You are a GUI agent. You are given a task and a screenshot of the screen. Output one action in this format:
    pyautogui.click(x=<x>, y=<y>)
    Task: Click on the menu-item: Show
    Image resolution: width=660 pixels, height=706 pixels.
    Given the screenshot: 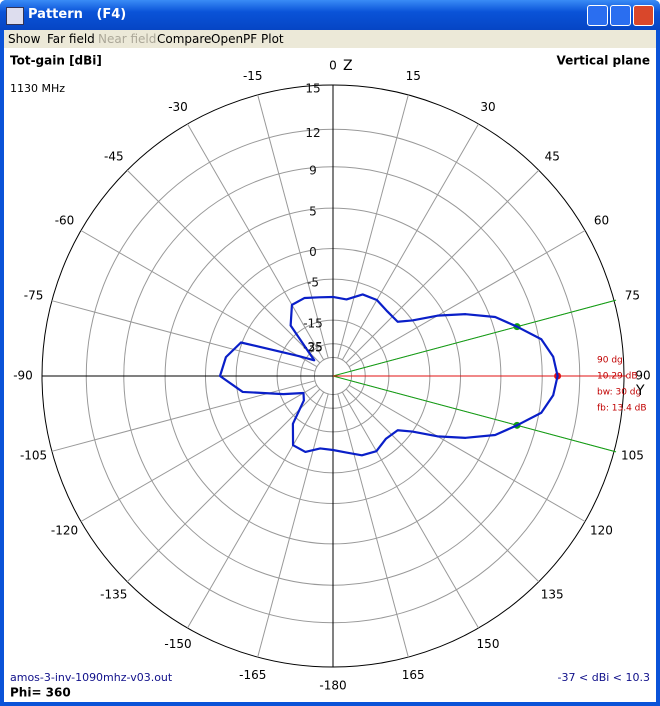 What is the action you would take?
    pyautogui.click(x=24, y=39)
    